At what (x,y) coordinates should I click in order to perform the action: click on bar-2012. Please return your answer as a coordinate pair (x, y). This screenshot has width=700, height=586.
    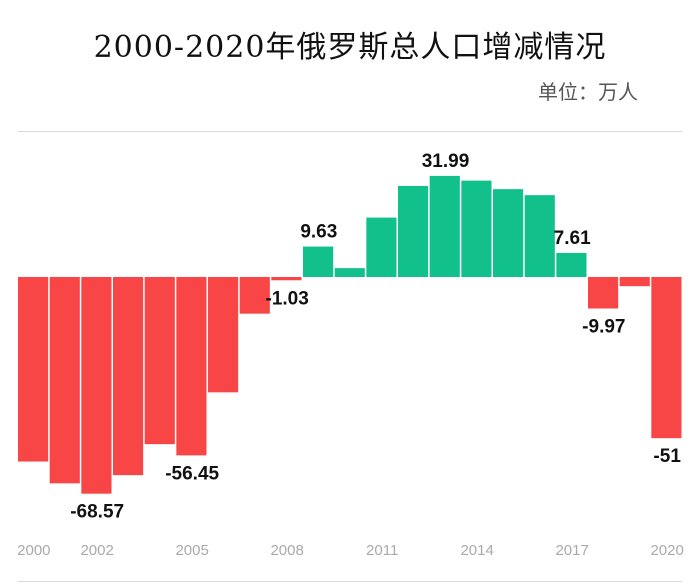
    Looking at the image, I should click on (413, 231).